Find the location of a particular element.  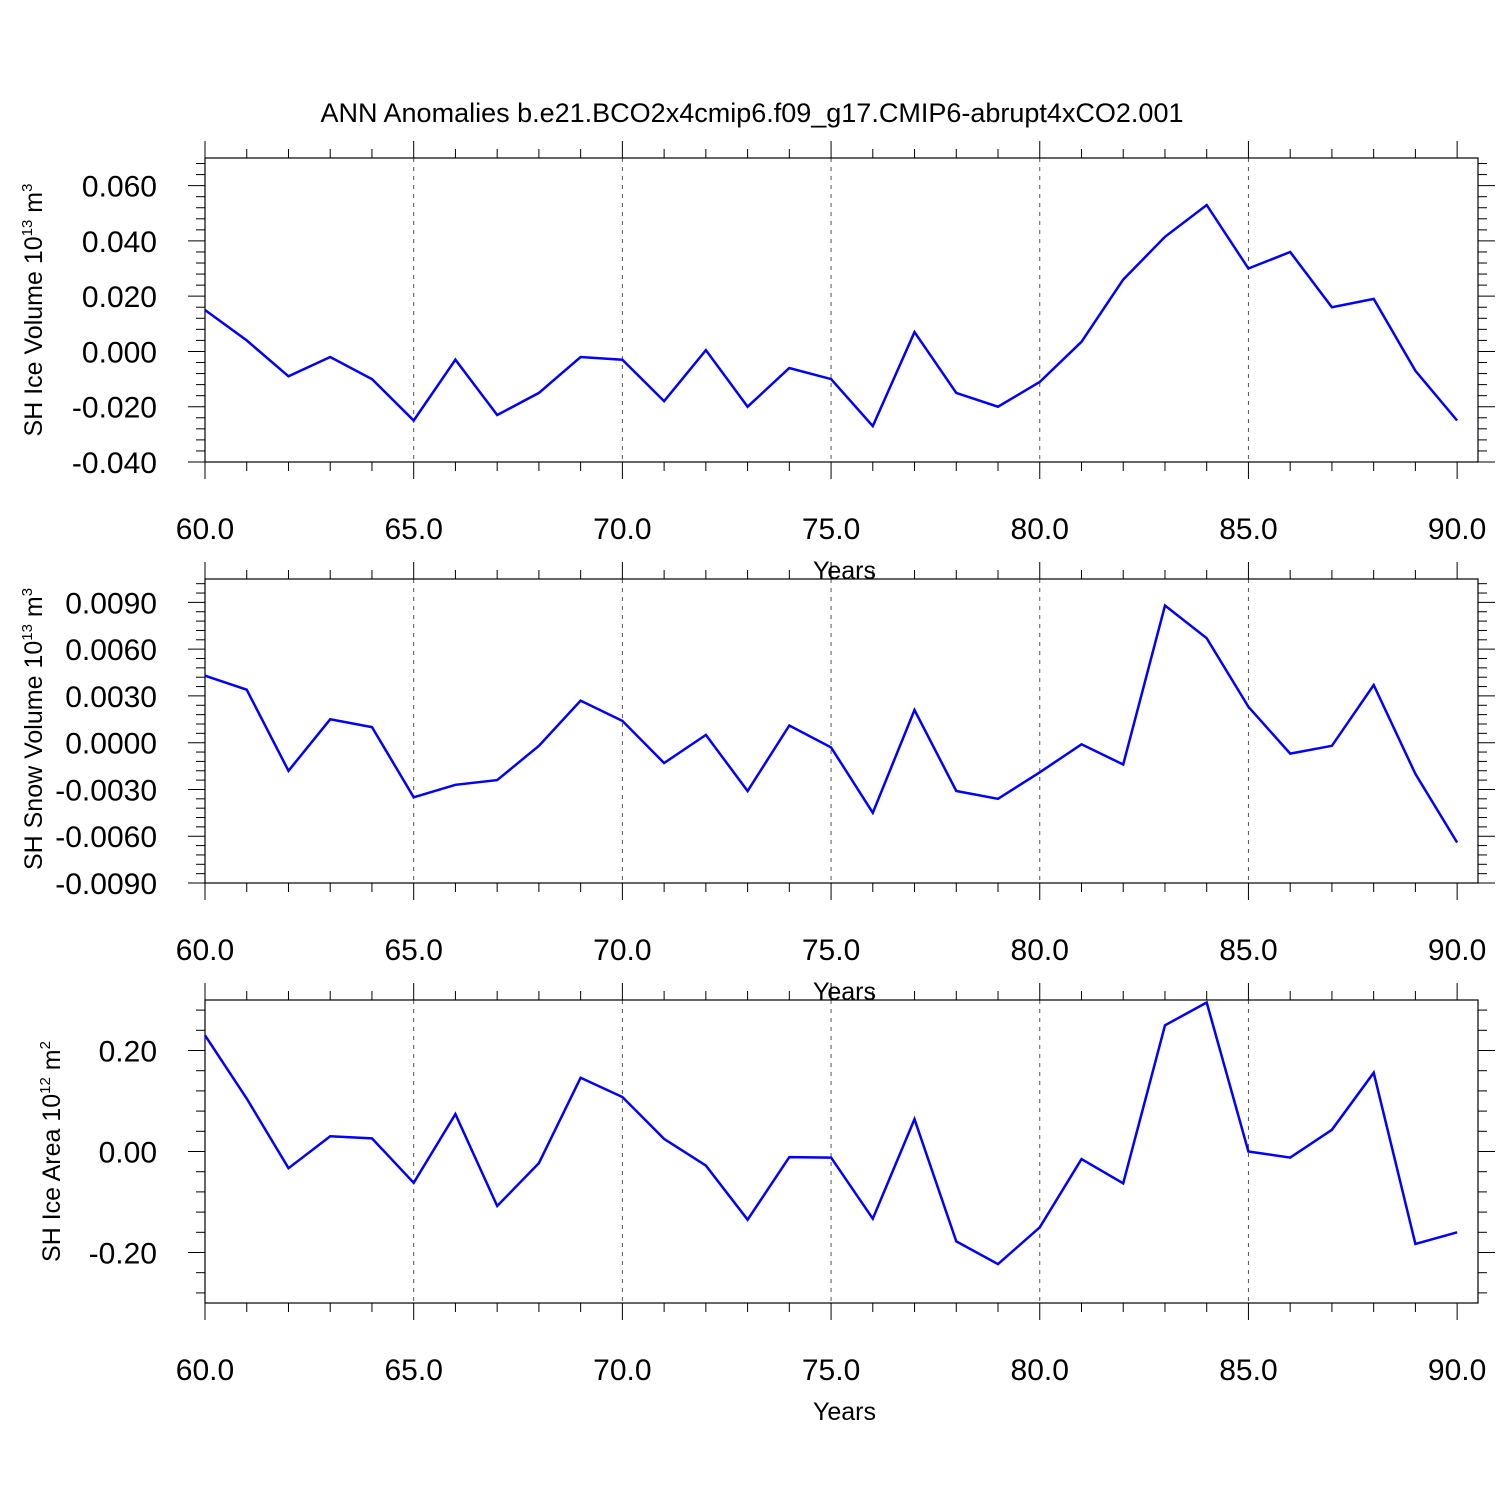

y-axis-label-text: SH Ice Volume 10 is located at coordinates (34, 336).